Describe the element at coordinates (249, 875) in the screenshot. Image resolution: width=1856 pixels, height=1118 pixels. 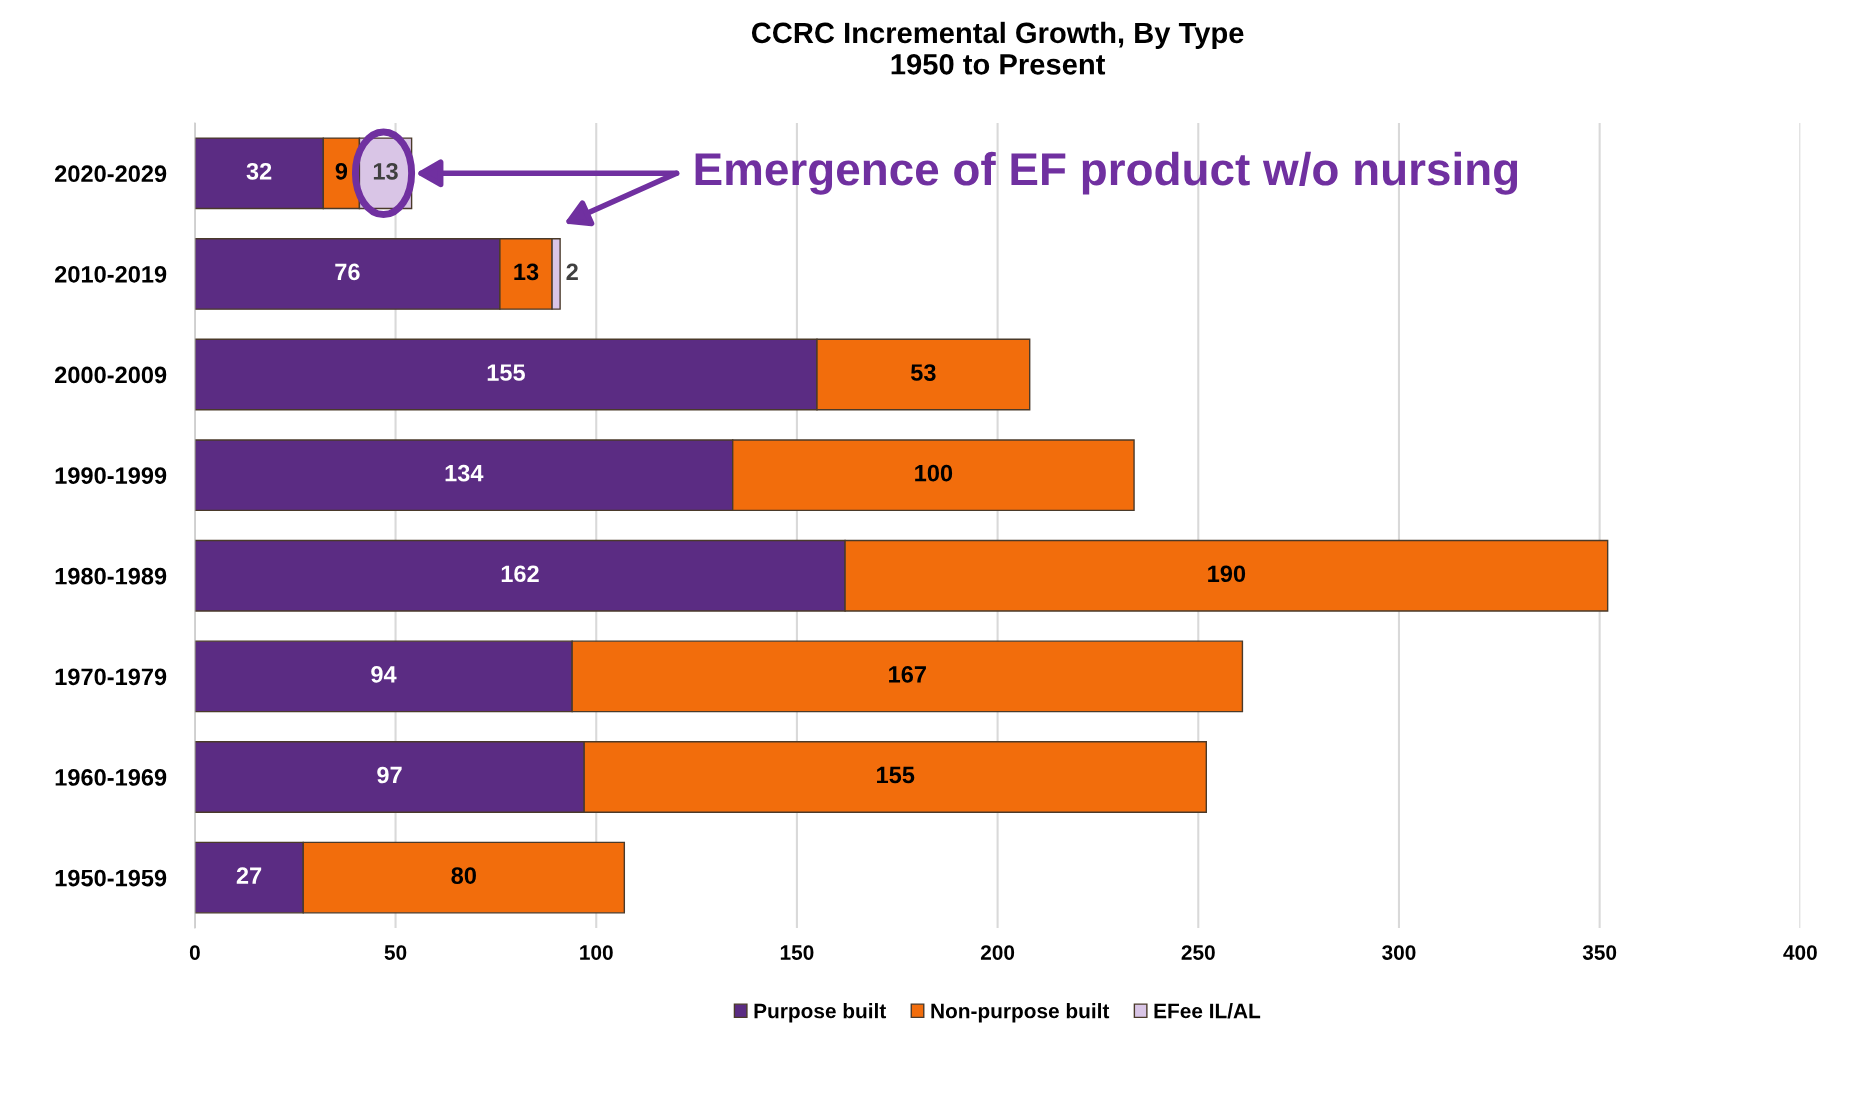
I see `data-label: 27` at that location.